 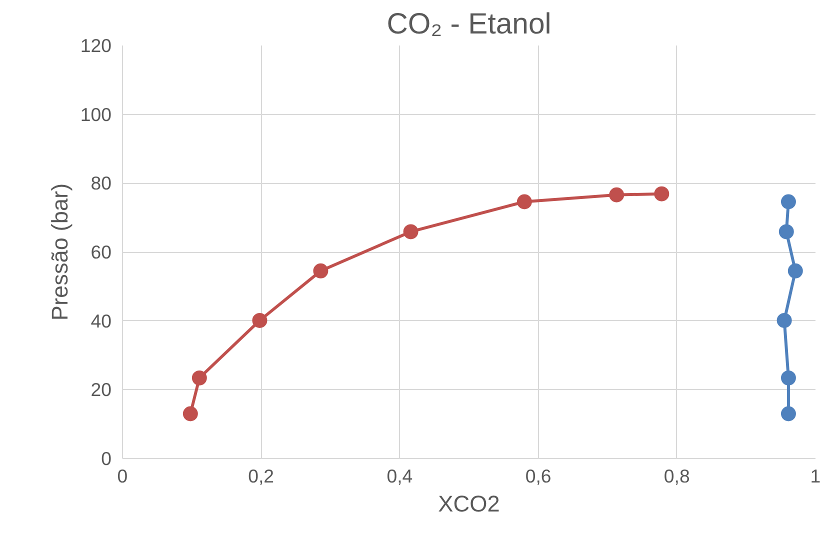 I want to click on y-tick-label: 40, so click(x=101, y=321).